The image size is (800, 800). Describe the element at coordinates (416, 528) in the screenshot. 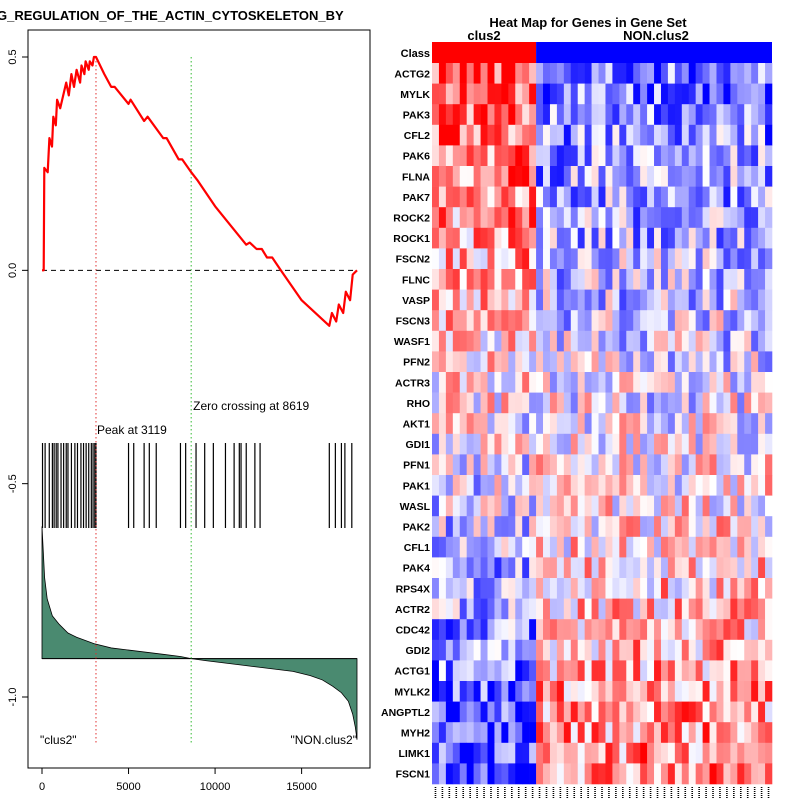

I see `gene-label: PAK2` at that location.